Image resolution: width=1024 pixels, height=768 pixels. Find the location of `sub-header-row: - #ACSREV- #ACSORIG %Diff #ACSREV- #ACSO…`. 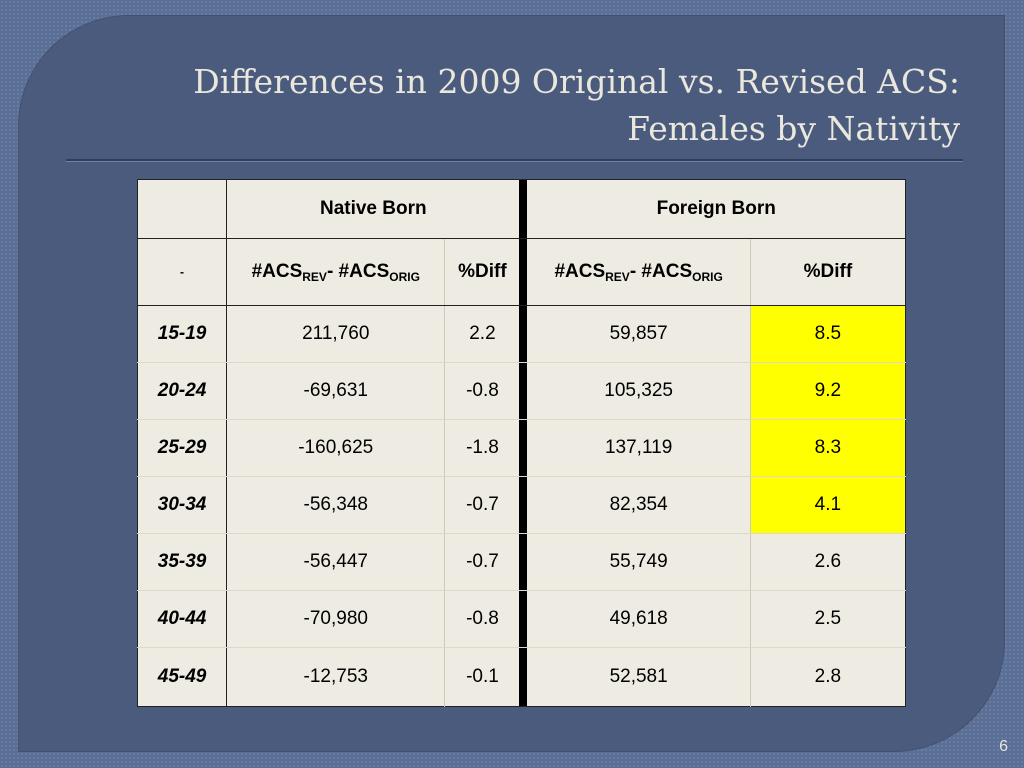

sub-header-row: - #ACSREV- #ACSORIG %Diff #ACSREV- #ACSO… is located at coordinates (521, 272).